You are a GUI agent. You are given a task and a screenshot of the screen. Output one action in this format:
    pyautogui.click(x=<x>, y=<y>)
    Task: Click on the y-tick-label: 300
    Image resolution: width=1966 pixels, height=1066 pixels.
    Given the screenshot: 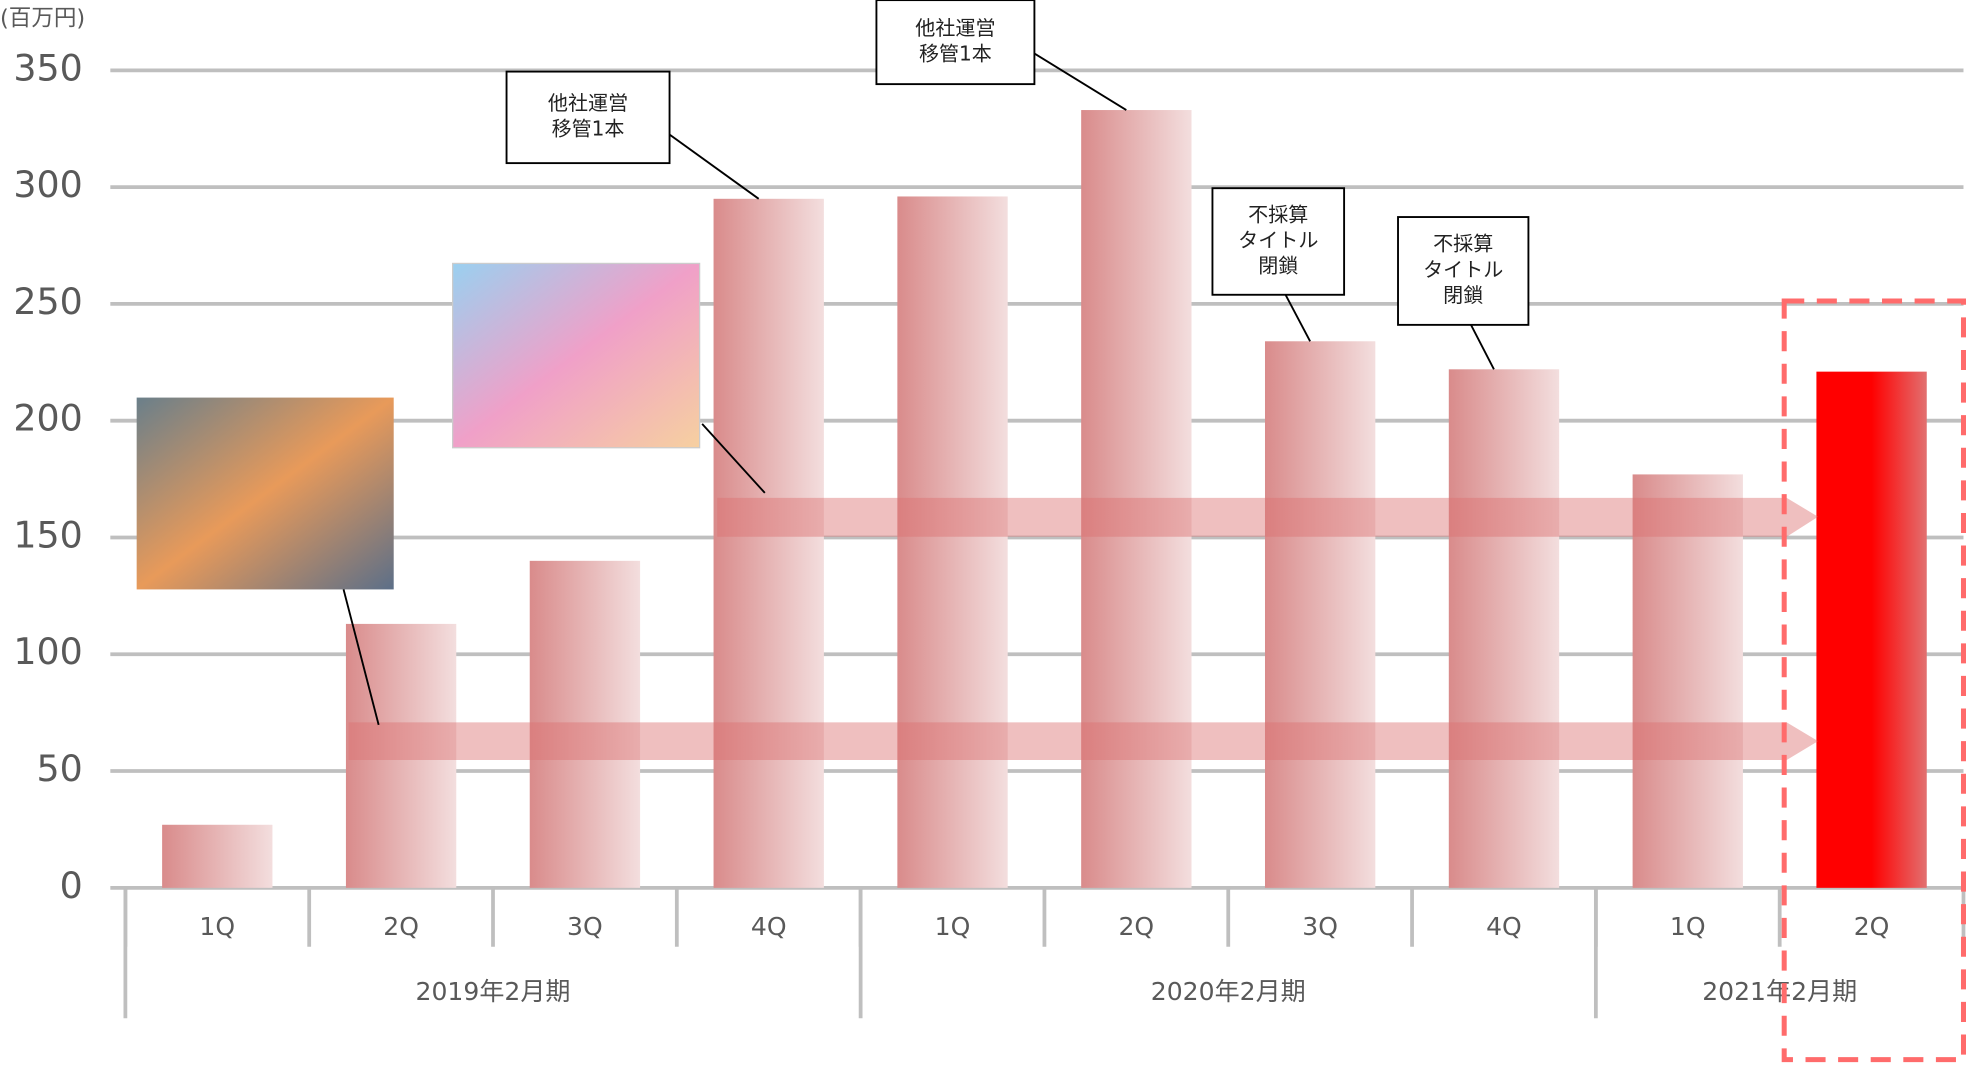 What is the action you would take?
    pyautogui.click(x=47, y=184)
    